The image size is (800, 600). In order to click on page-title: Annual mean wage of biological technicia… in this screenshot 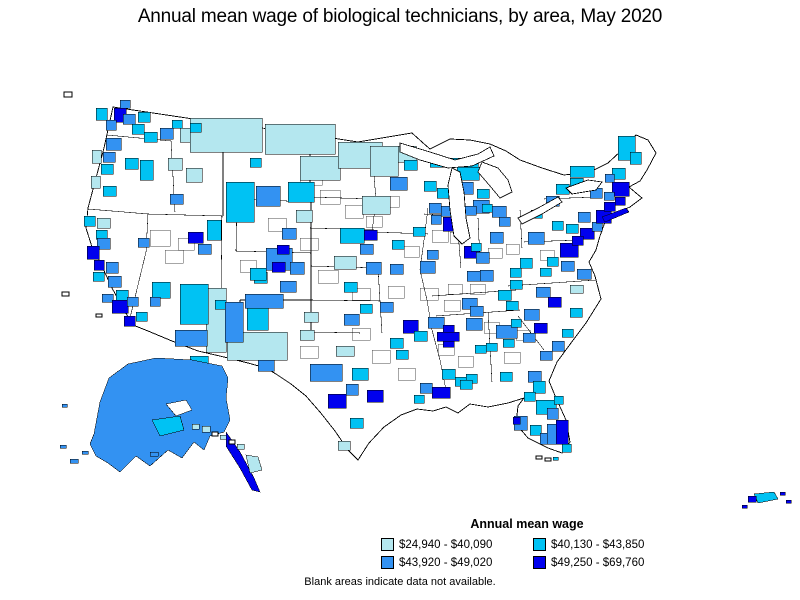, I will do `click(400, 16)`.